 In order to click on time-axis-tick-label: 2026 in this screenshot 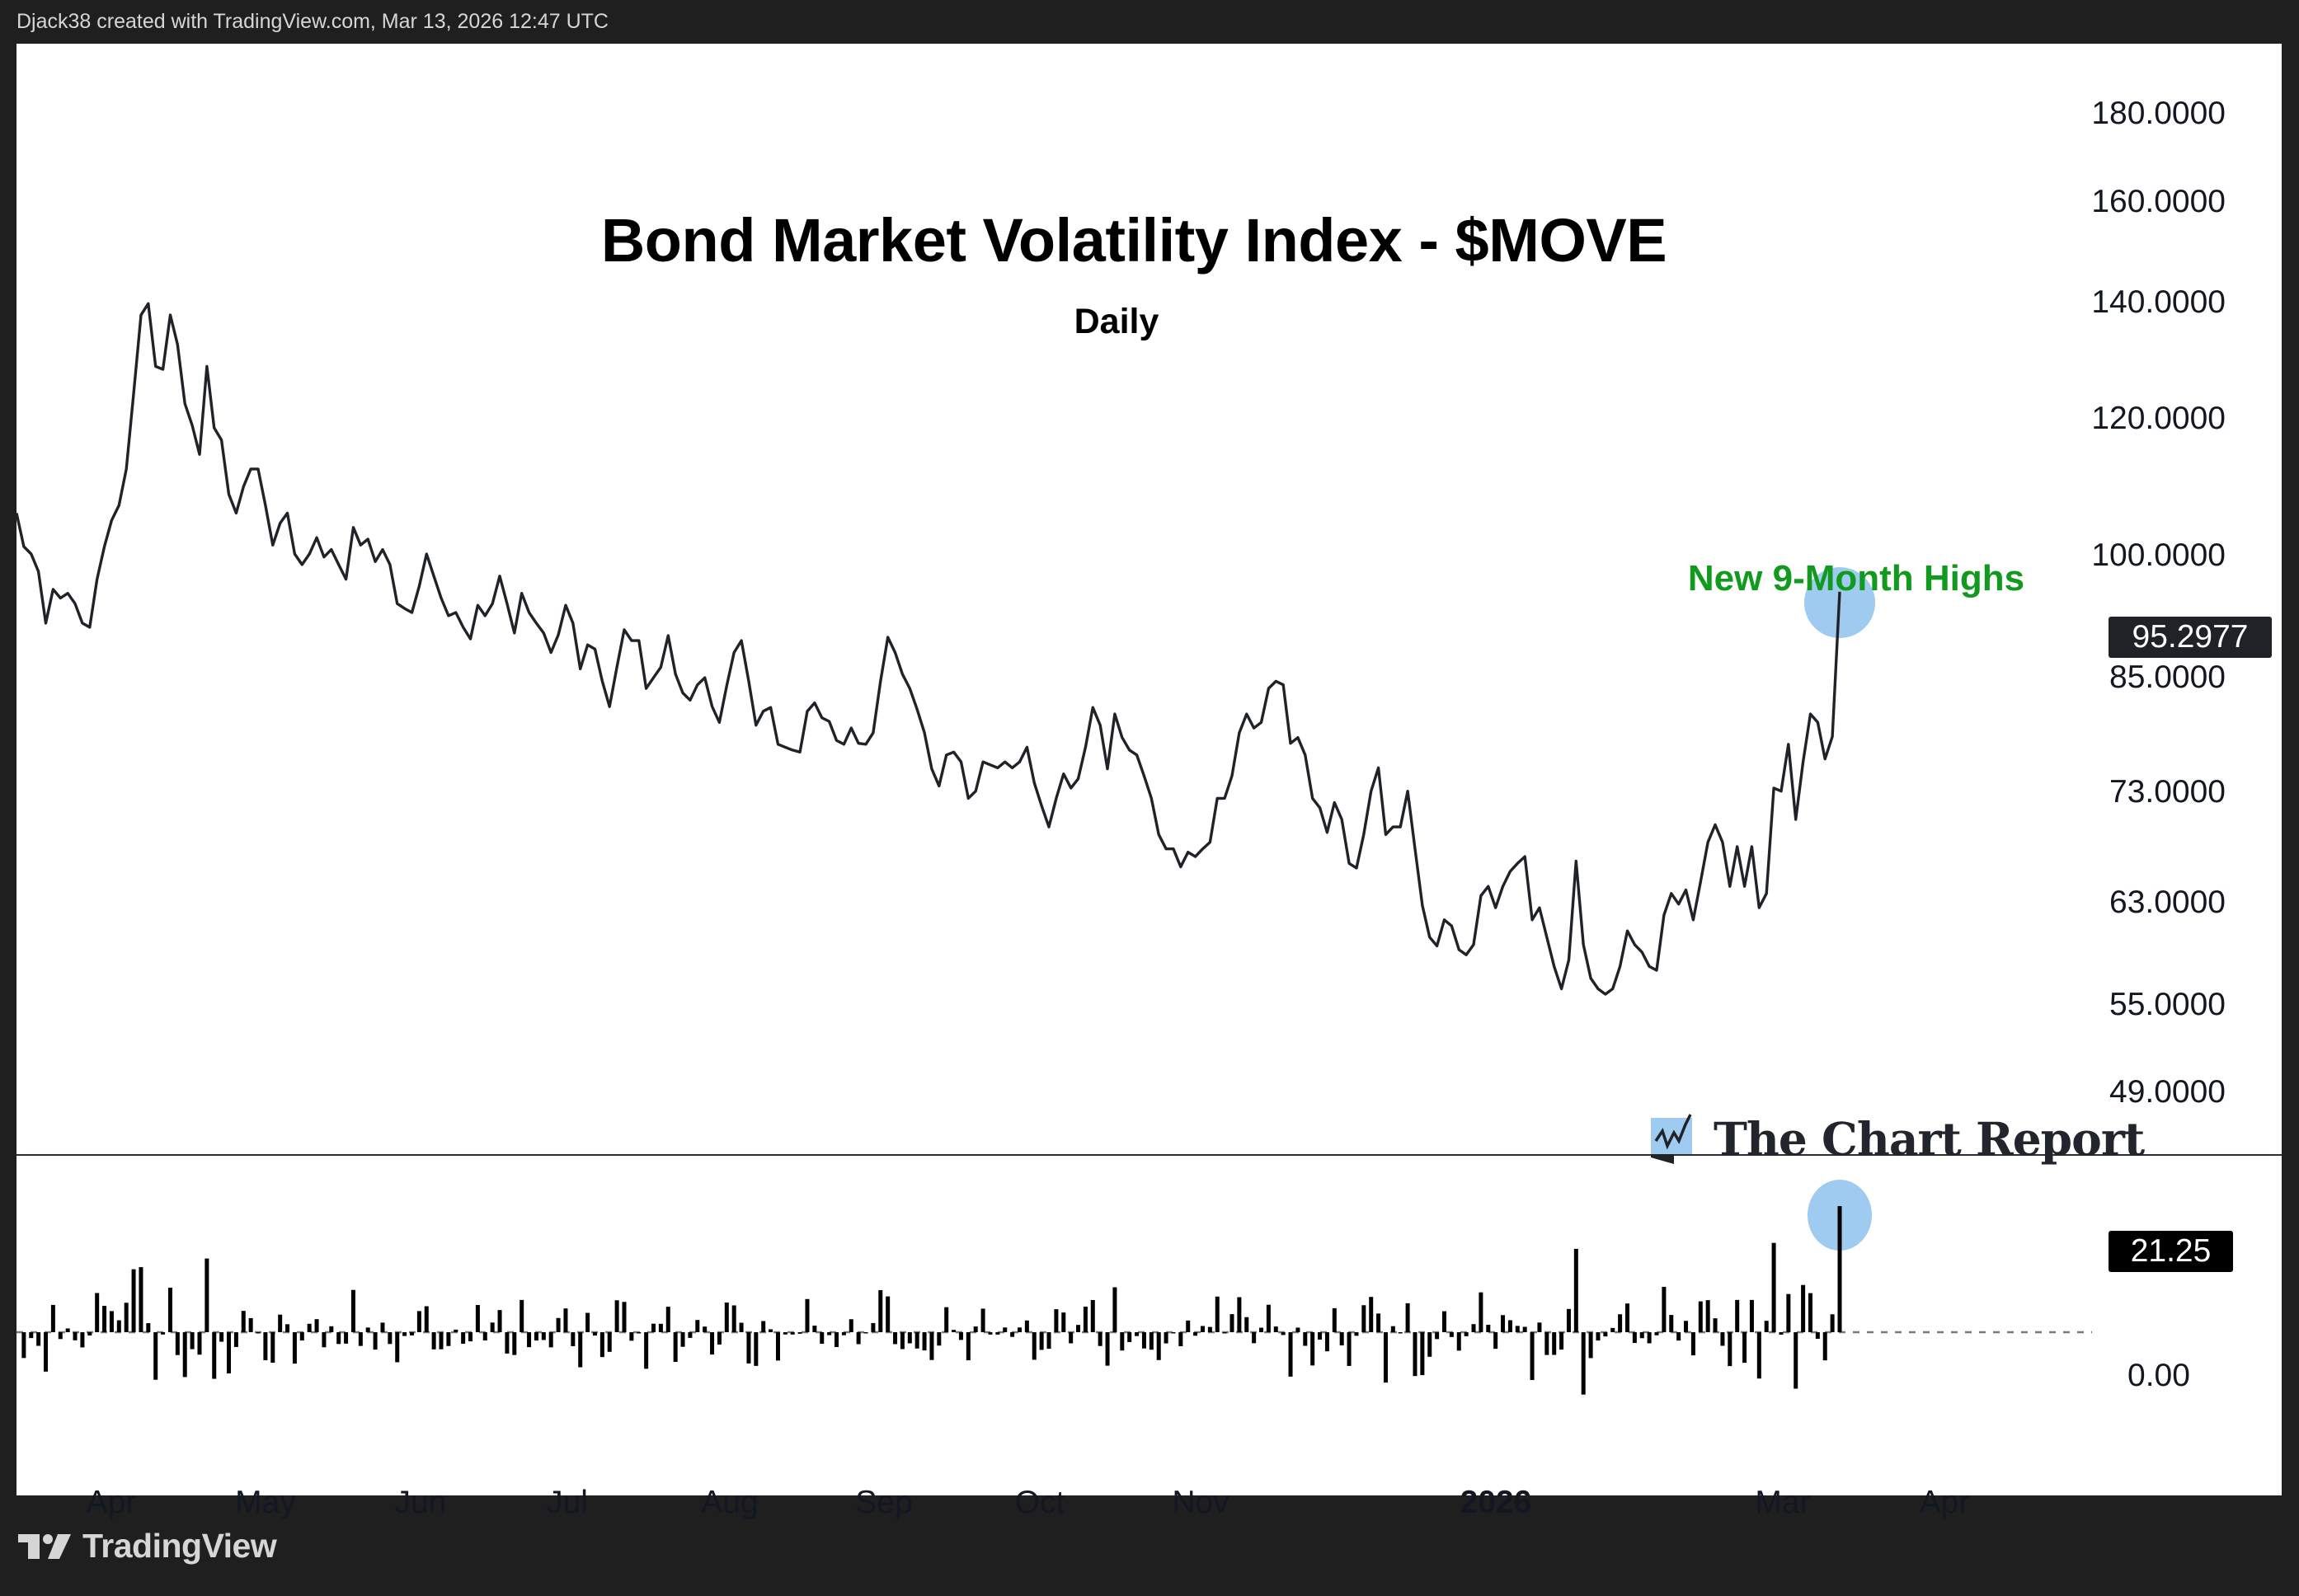, I will do `click(1496, 1502)`.